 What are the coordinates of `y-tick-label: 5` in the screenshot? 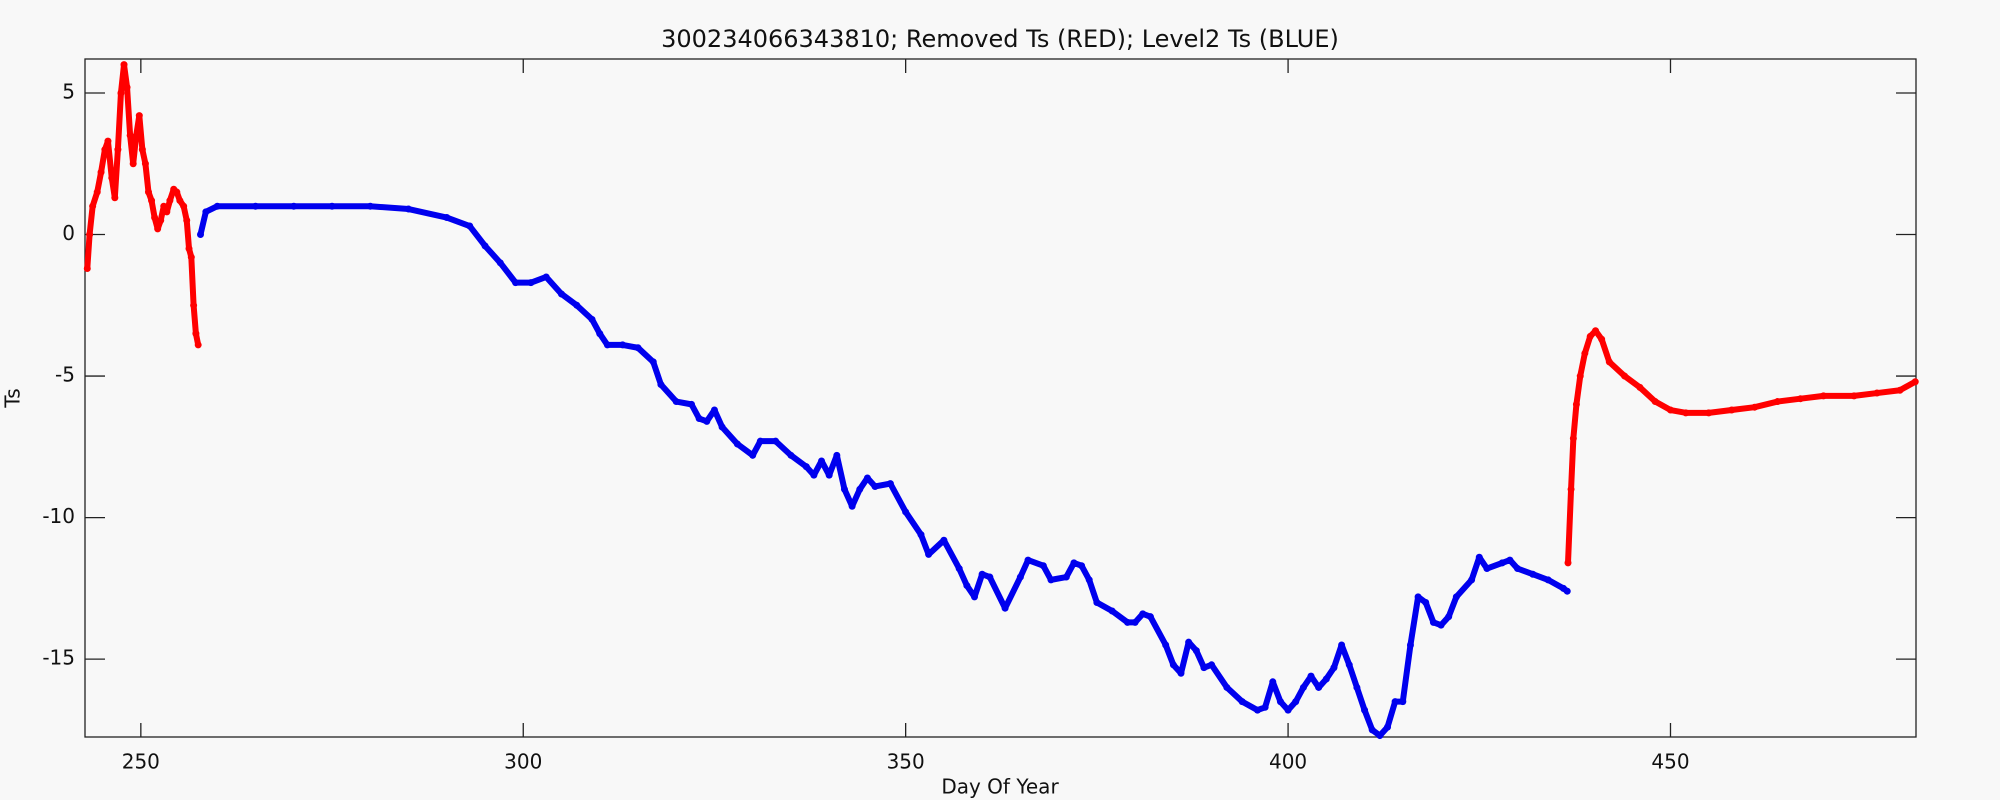 It's located at (68, 91).